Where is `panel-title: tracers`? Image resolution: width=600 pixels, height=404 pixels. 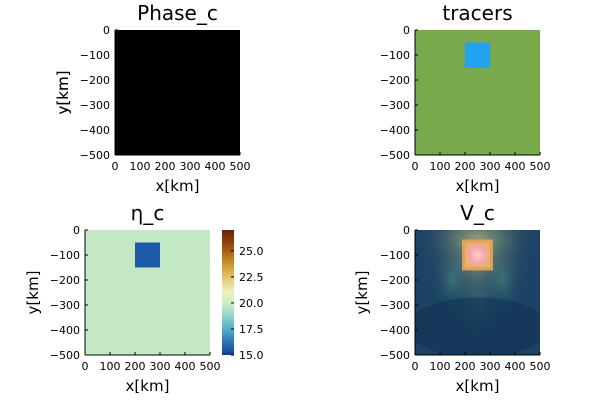
panel-title: tracers is located at coordinates (477, 13).